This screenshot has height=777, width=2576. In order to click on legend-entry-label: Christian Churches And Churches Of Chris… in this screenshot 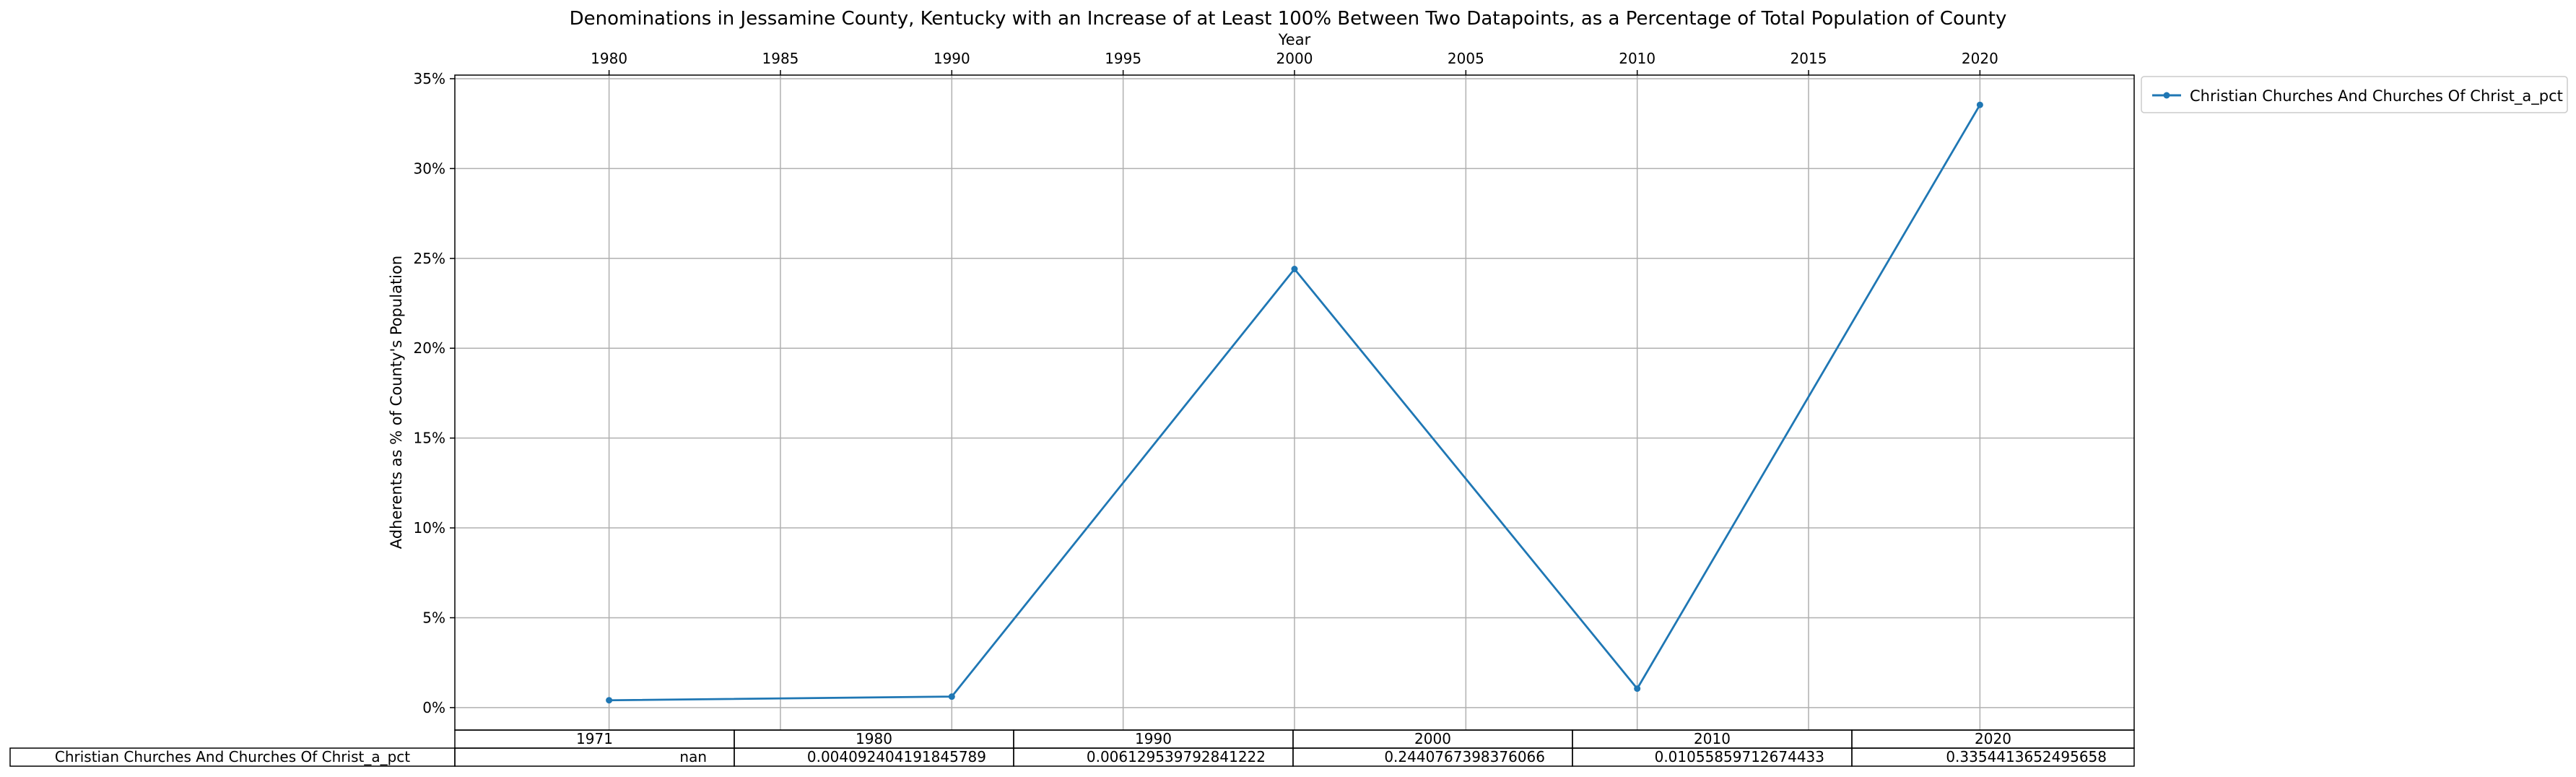, I will do `click(2376, 96)`.